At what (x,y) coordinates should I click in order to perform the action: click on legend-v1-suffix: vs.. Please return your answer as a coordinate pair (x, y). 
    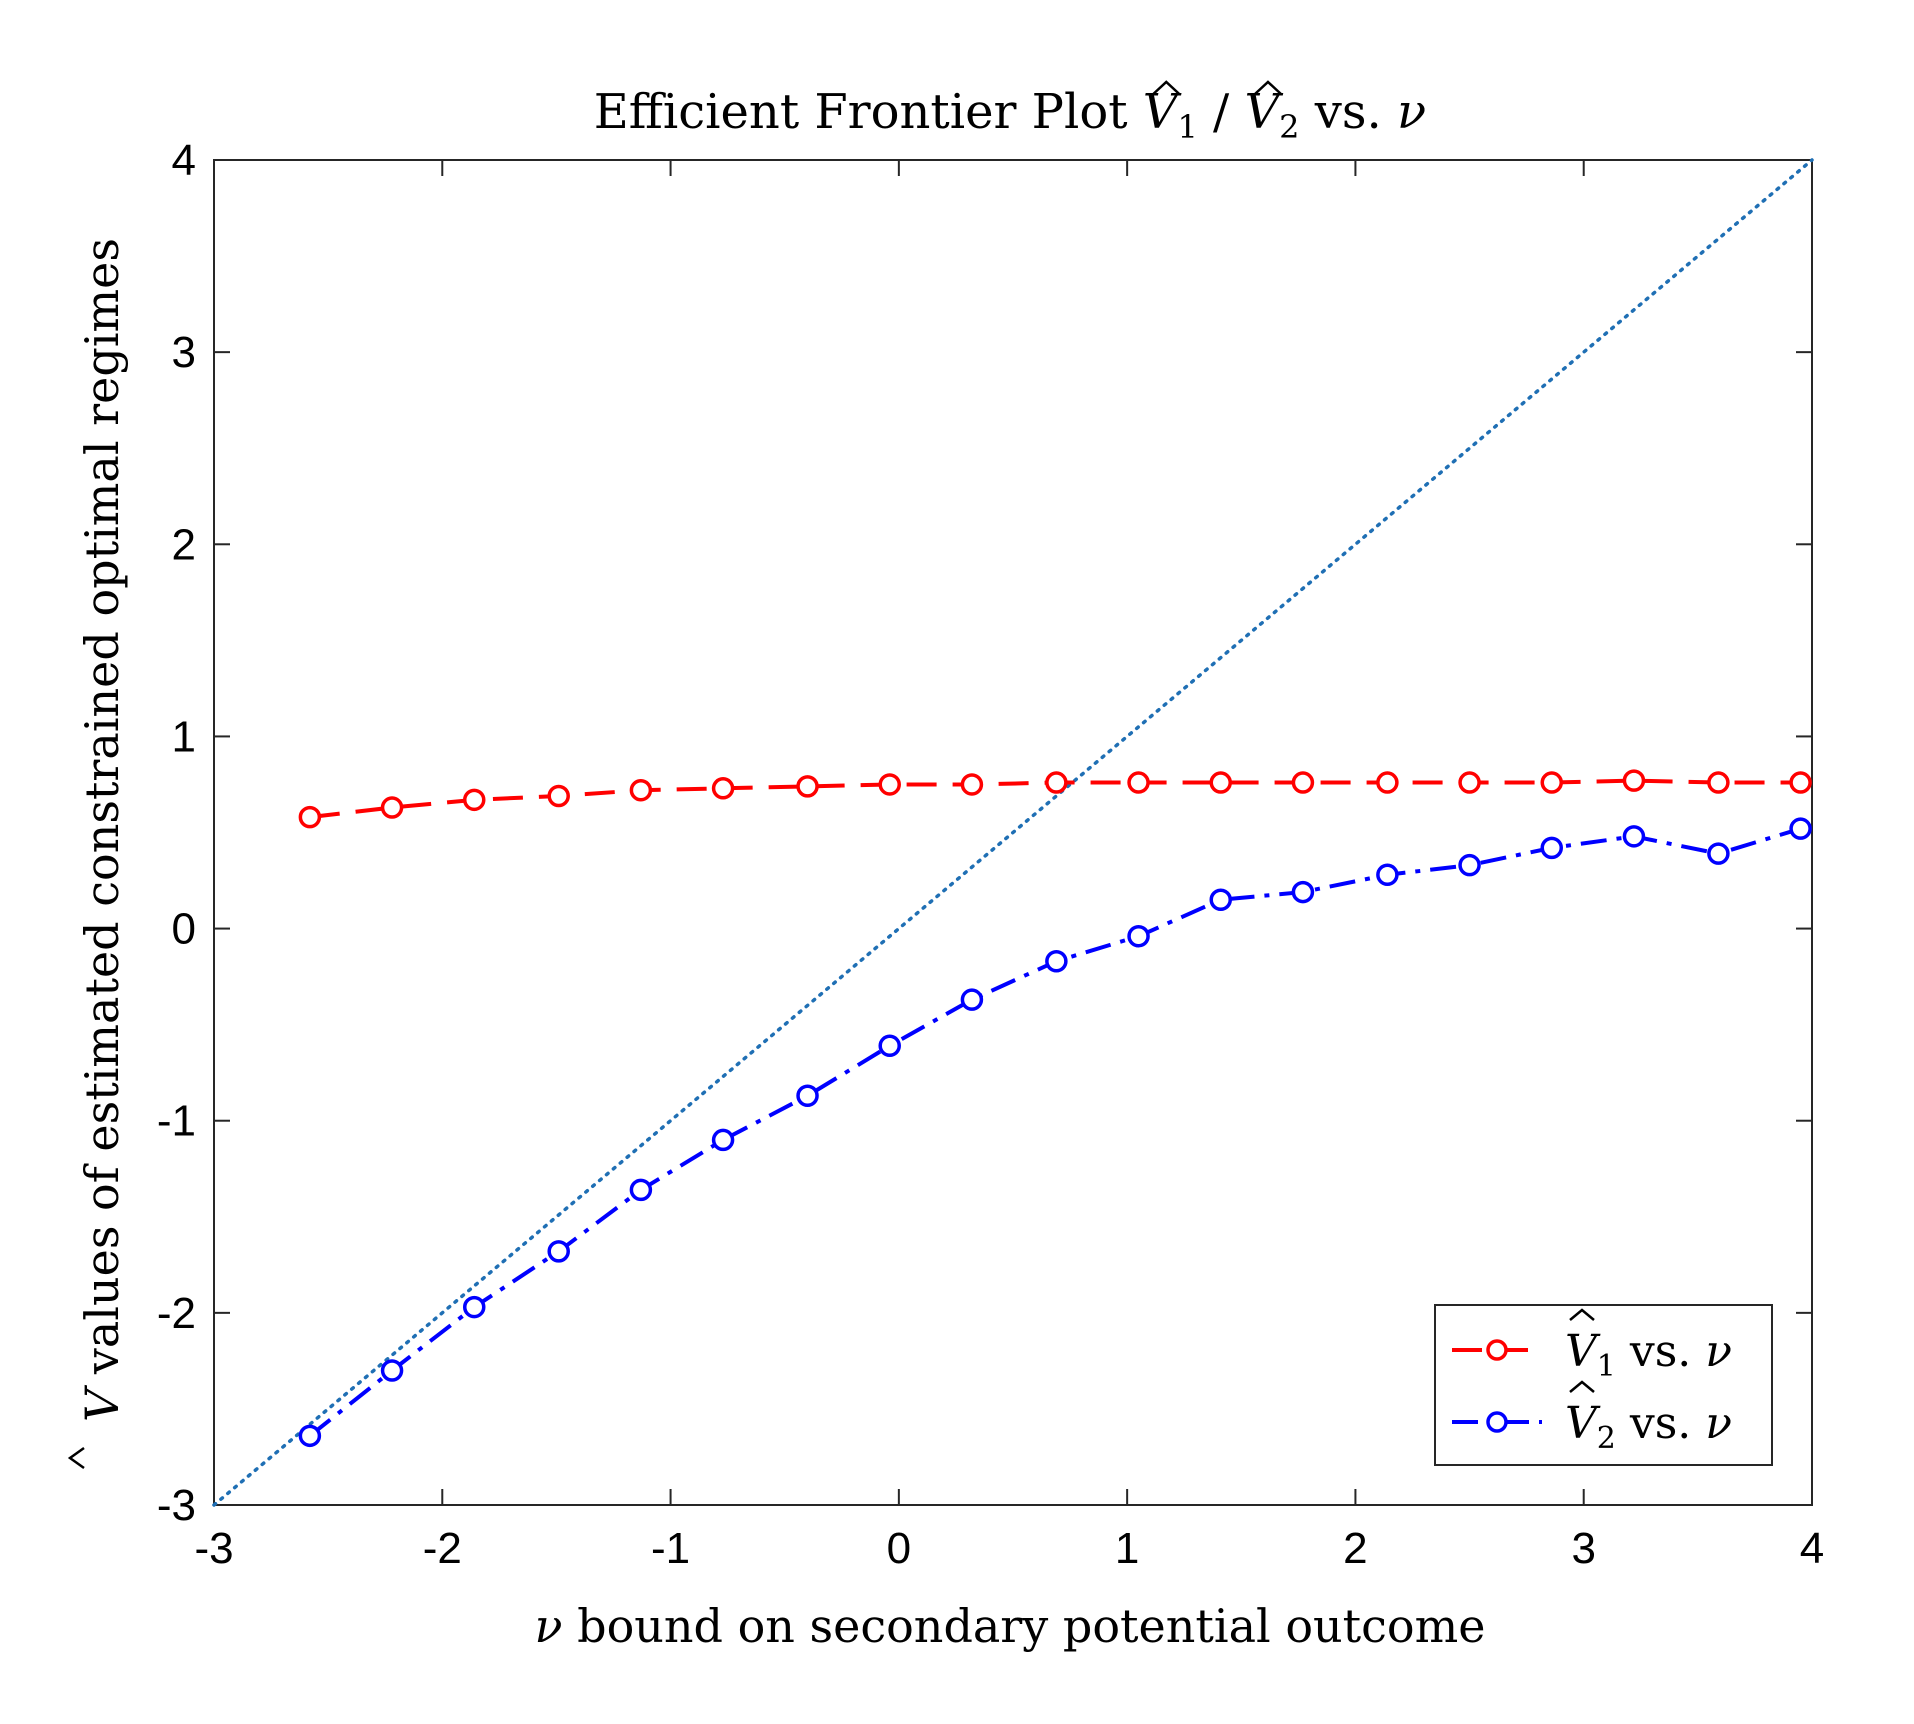
    Looking at the image, I should click on (1660, 1351).